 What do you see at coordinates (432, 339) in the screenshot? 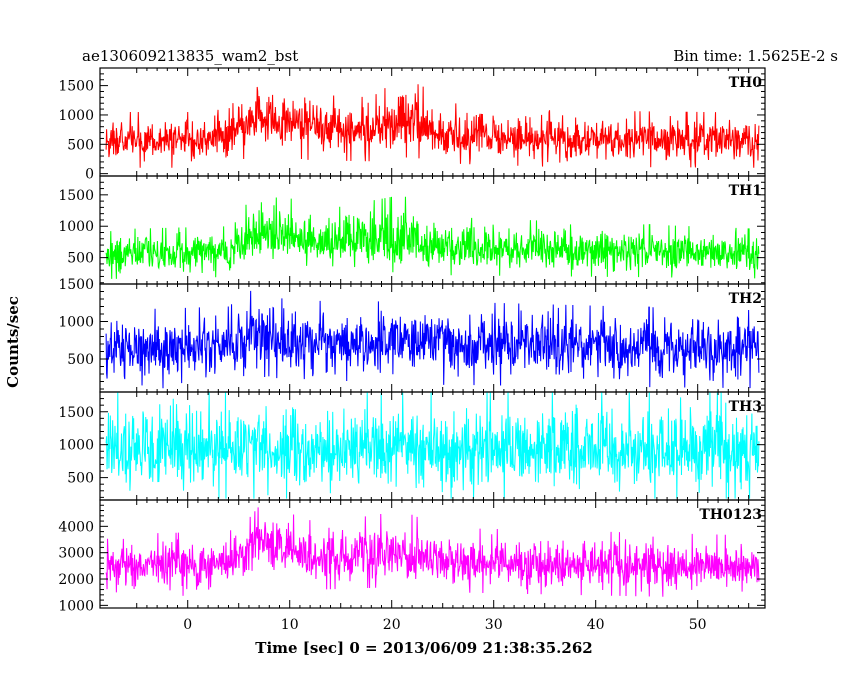
I see `series-th2` at bounding box center [432, 339].